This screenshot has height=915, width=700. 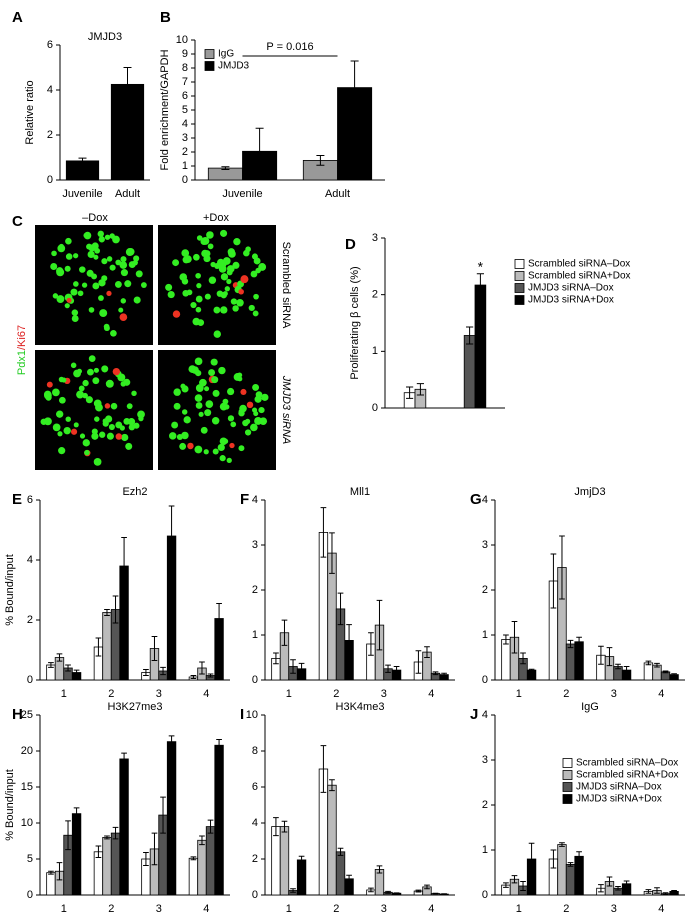 What do you see at coordinates (355, 322) in the screenshot?
I see `y-axis-label: Proliferating β cells (%)` at bounding box center [355, 322].